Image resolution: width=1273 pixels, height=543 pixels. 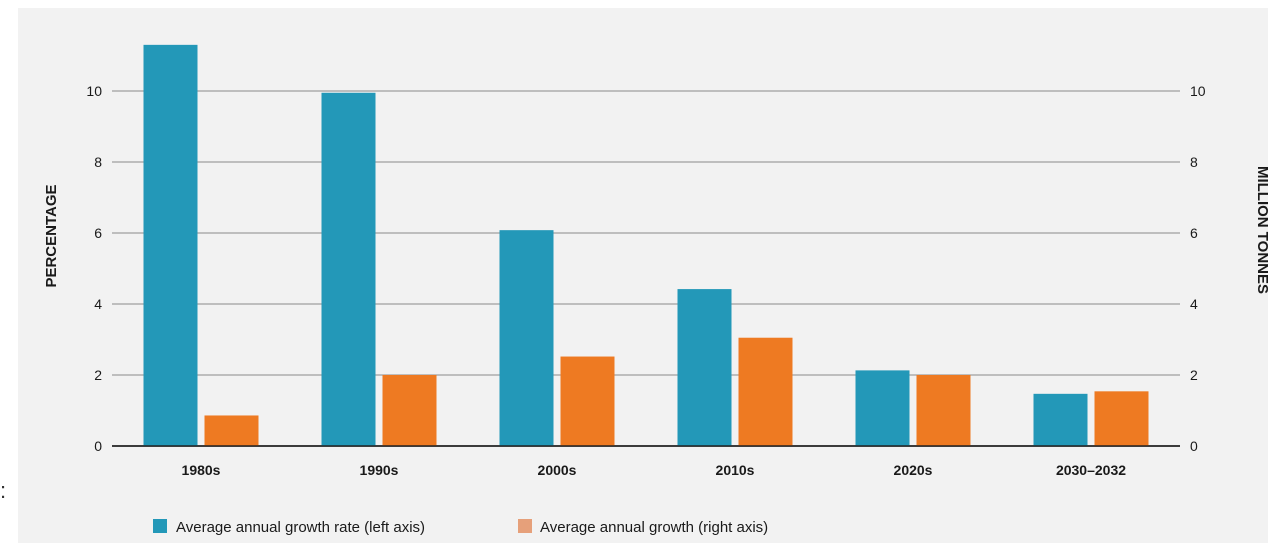 What do you see at coordinates (913, 470) in the screenshot?
I see `category-label: 2020s` at bounding box center [913, 470].